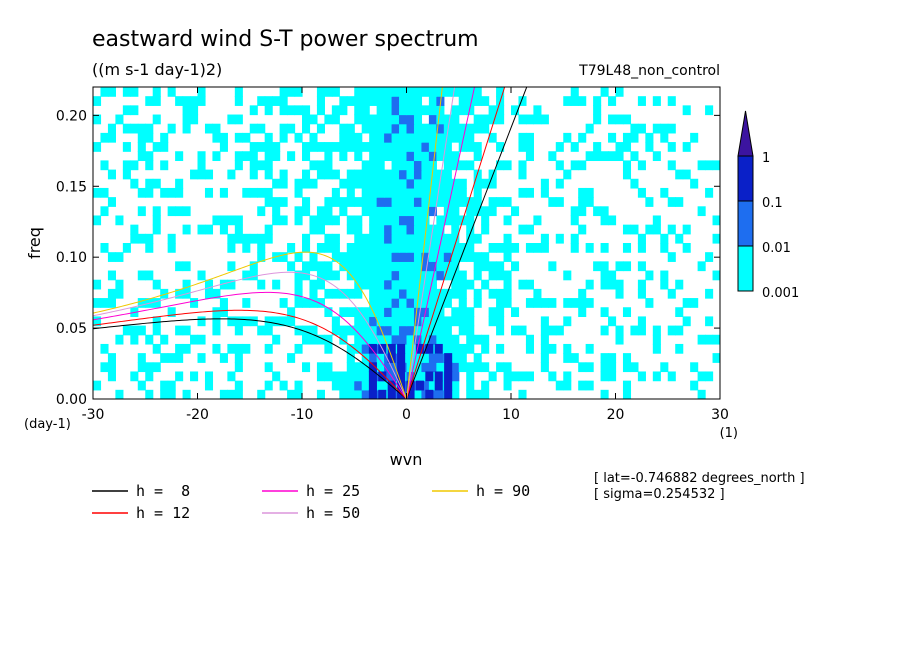 The image size is (904, 654). What do you see at coordinates (71, 116) in the screenshot?
I see `y-tick-label: 0.20` at bounding box center [71, 116].